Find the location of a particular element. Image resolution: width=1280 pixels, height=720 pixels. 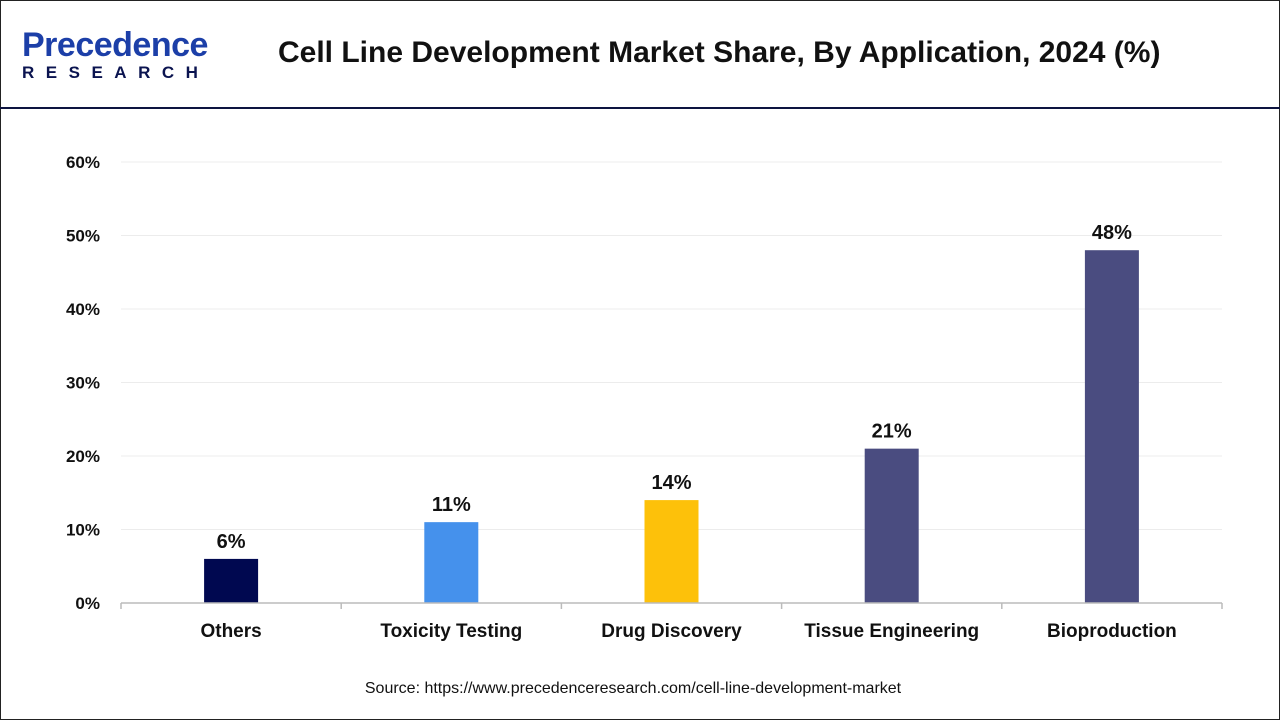

x-tick-label: Bioproduction is located at coordinates (1112, 631).